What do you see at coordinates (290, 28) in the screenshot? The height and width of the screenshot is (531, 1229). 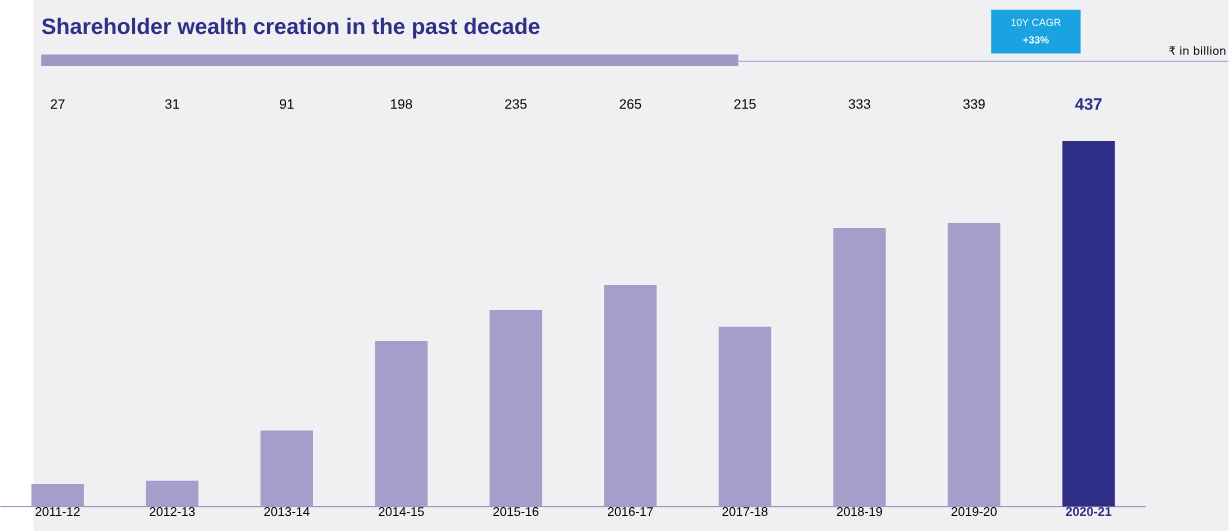 I see `chart-title: Shareholder wealth creation in the past decade` at bounding box center [290, 28].